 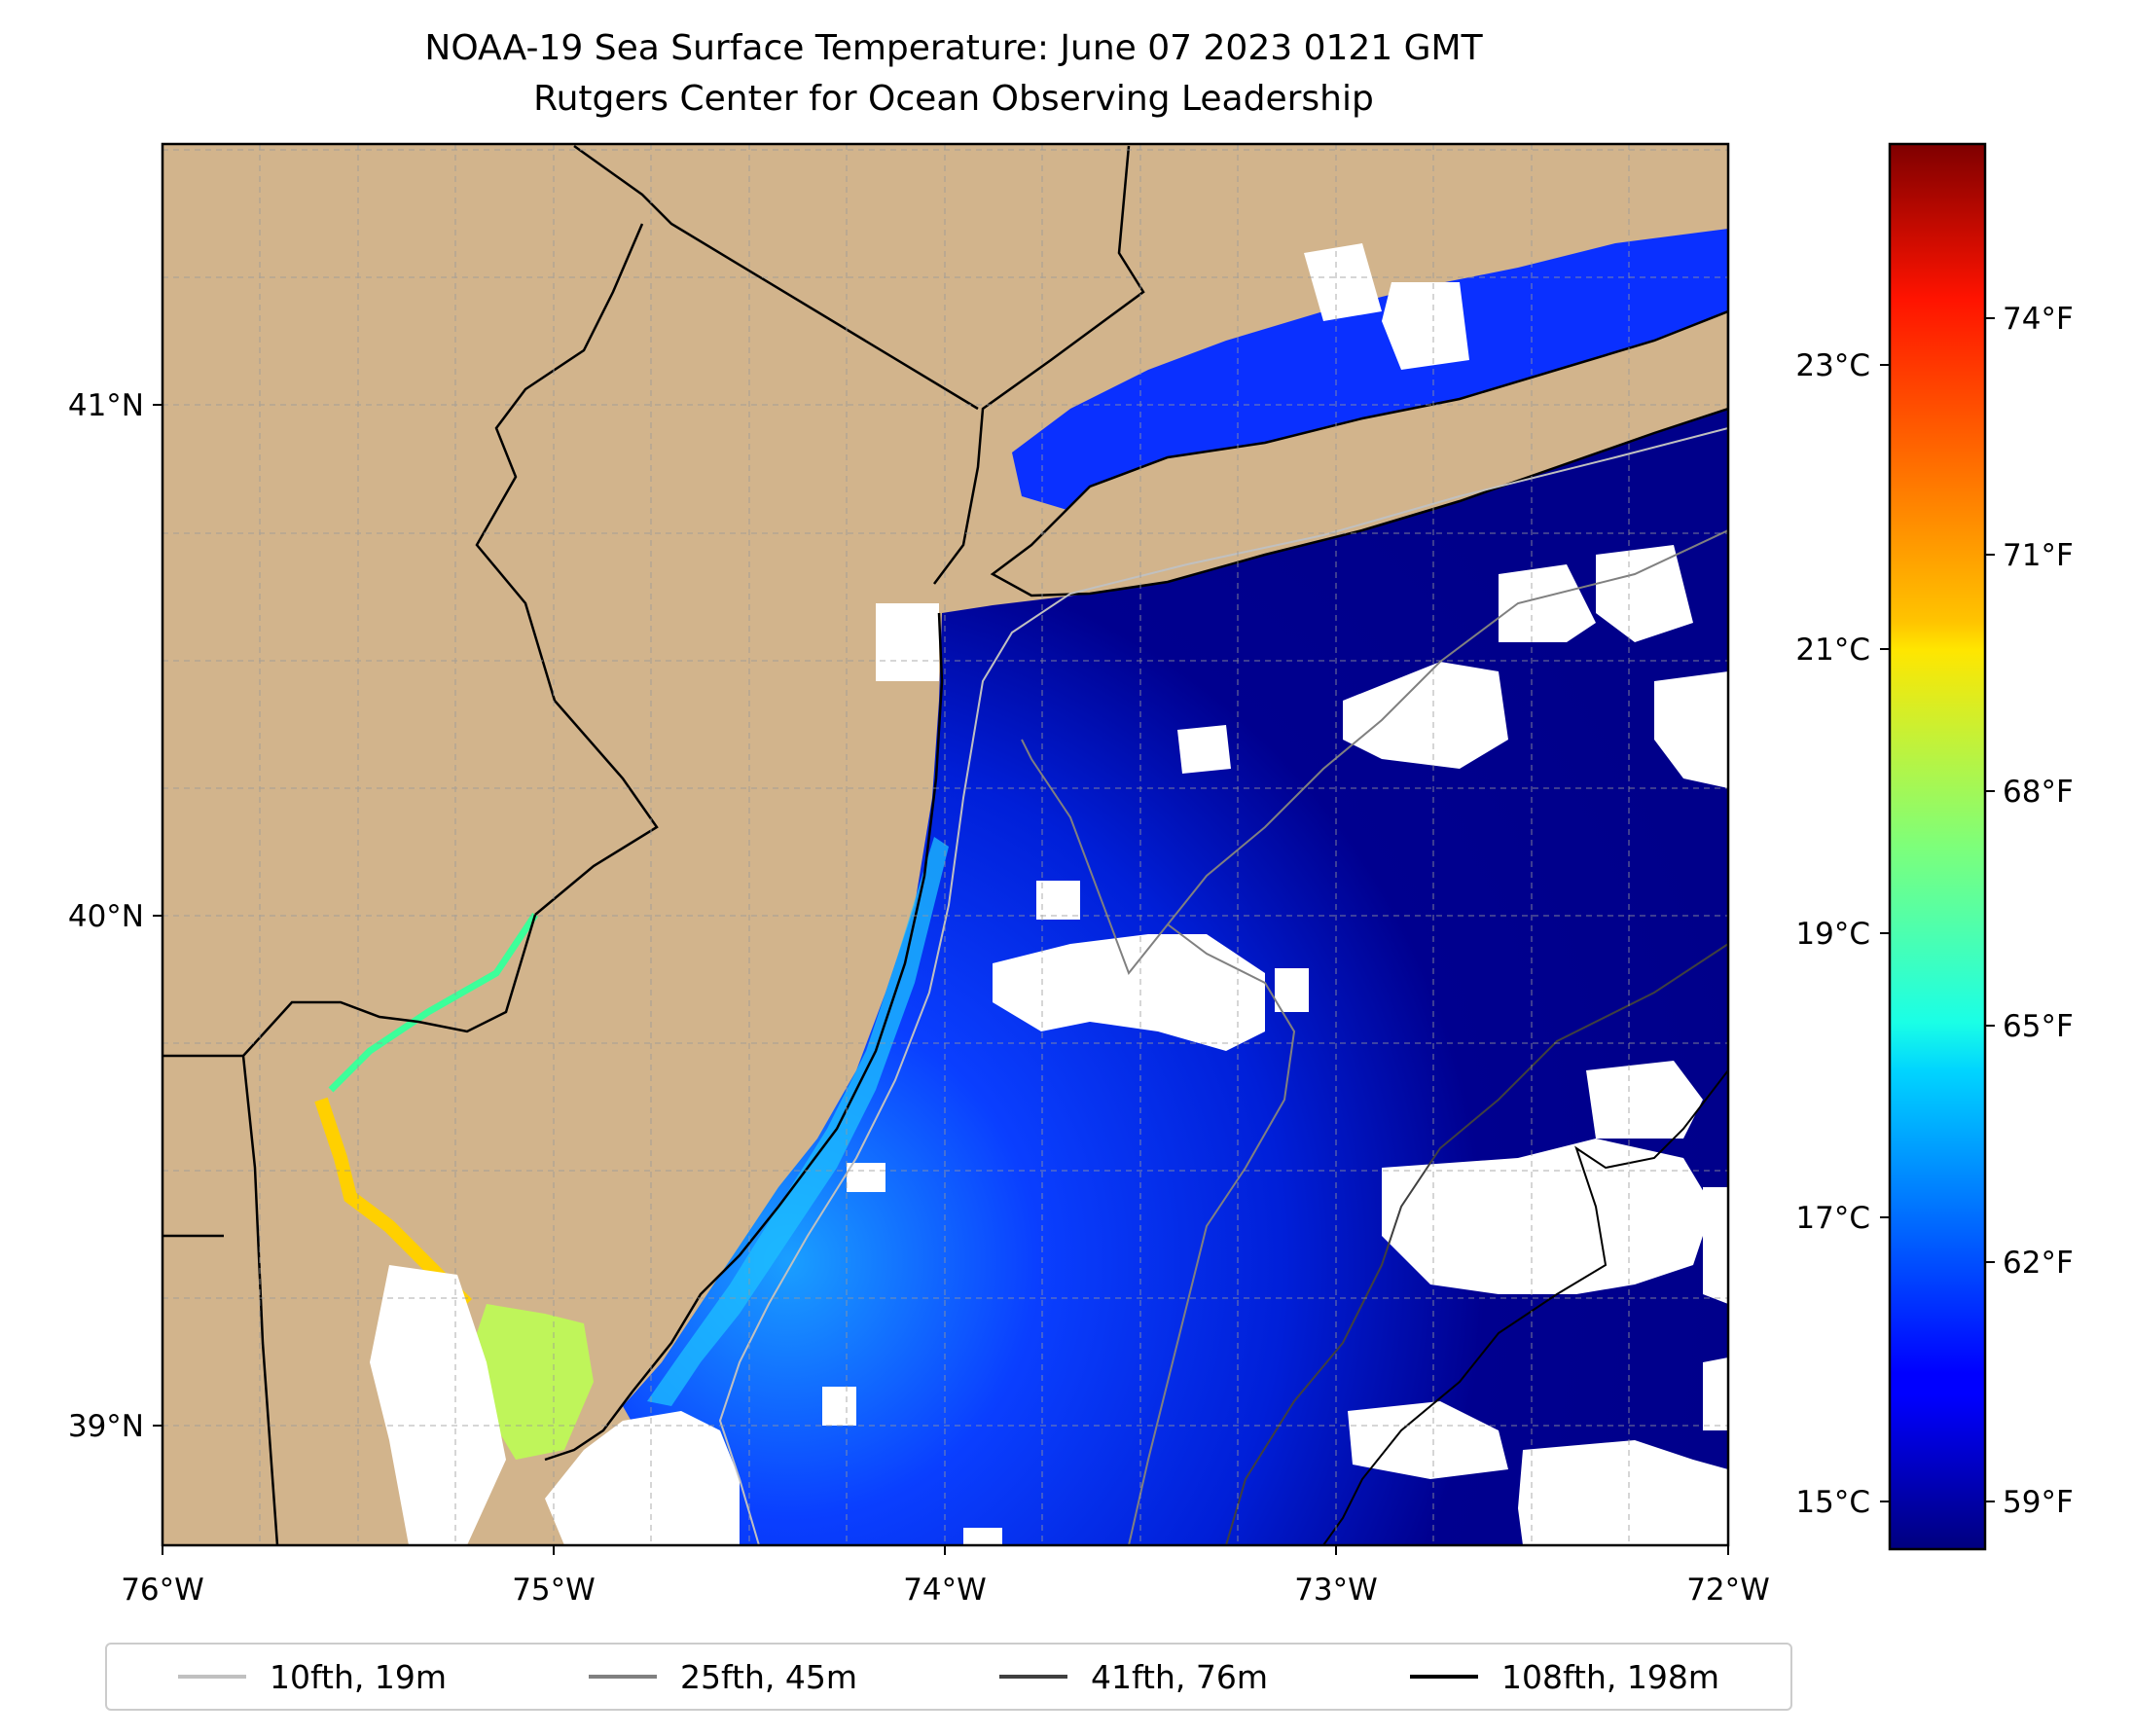 What do you see at coordinates (106, 406) in the screenshot?
I see `lat-tick-label: 41°N` at bounding box center [106, 406].